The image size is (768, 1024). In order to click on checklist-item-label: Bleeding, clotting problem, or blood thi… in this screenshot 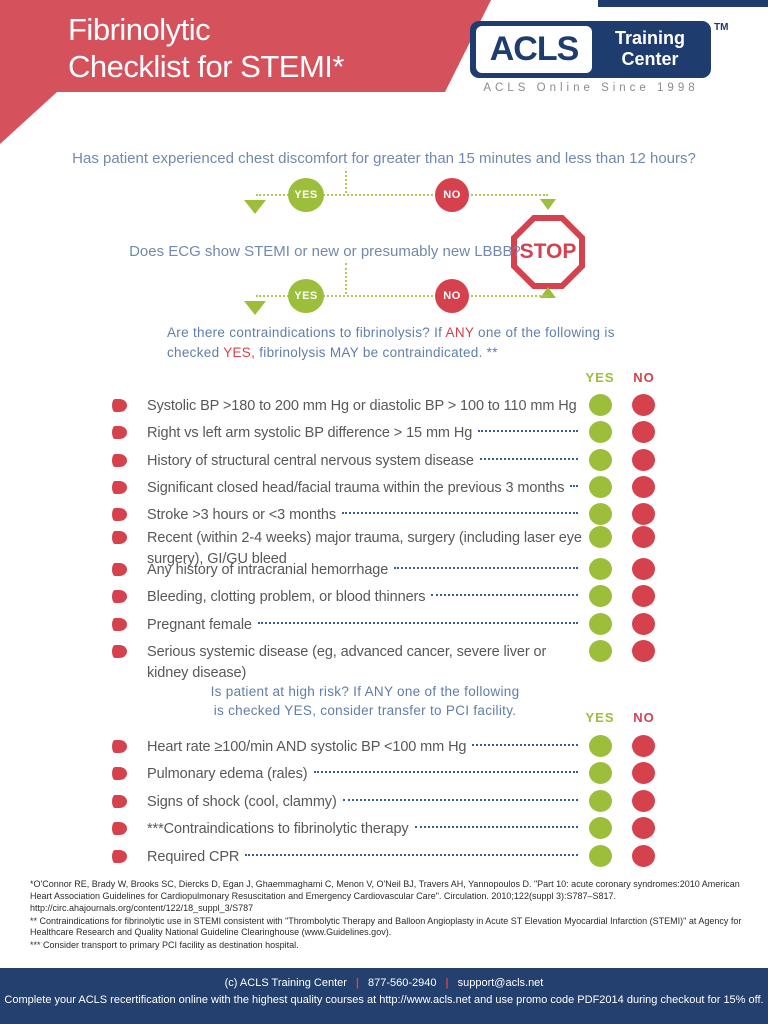, I will do `click(286, 597)`.